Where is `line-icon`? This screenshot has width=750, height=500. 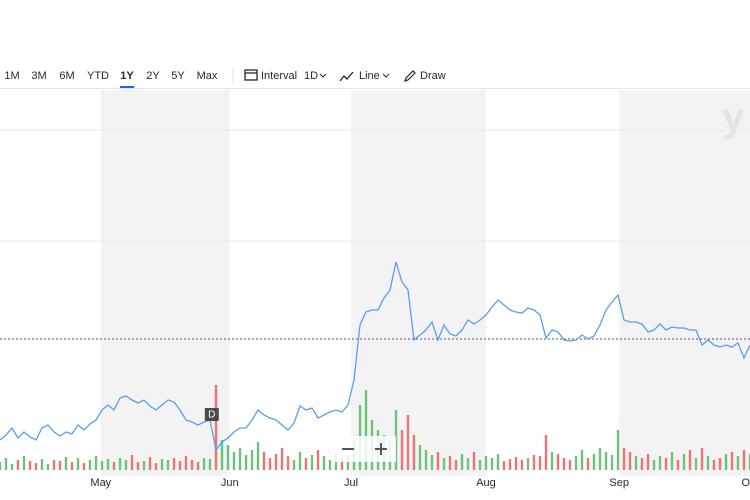
line-icon is located at coordinates (346, 76).